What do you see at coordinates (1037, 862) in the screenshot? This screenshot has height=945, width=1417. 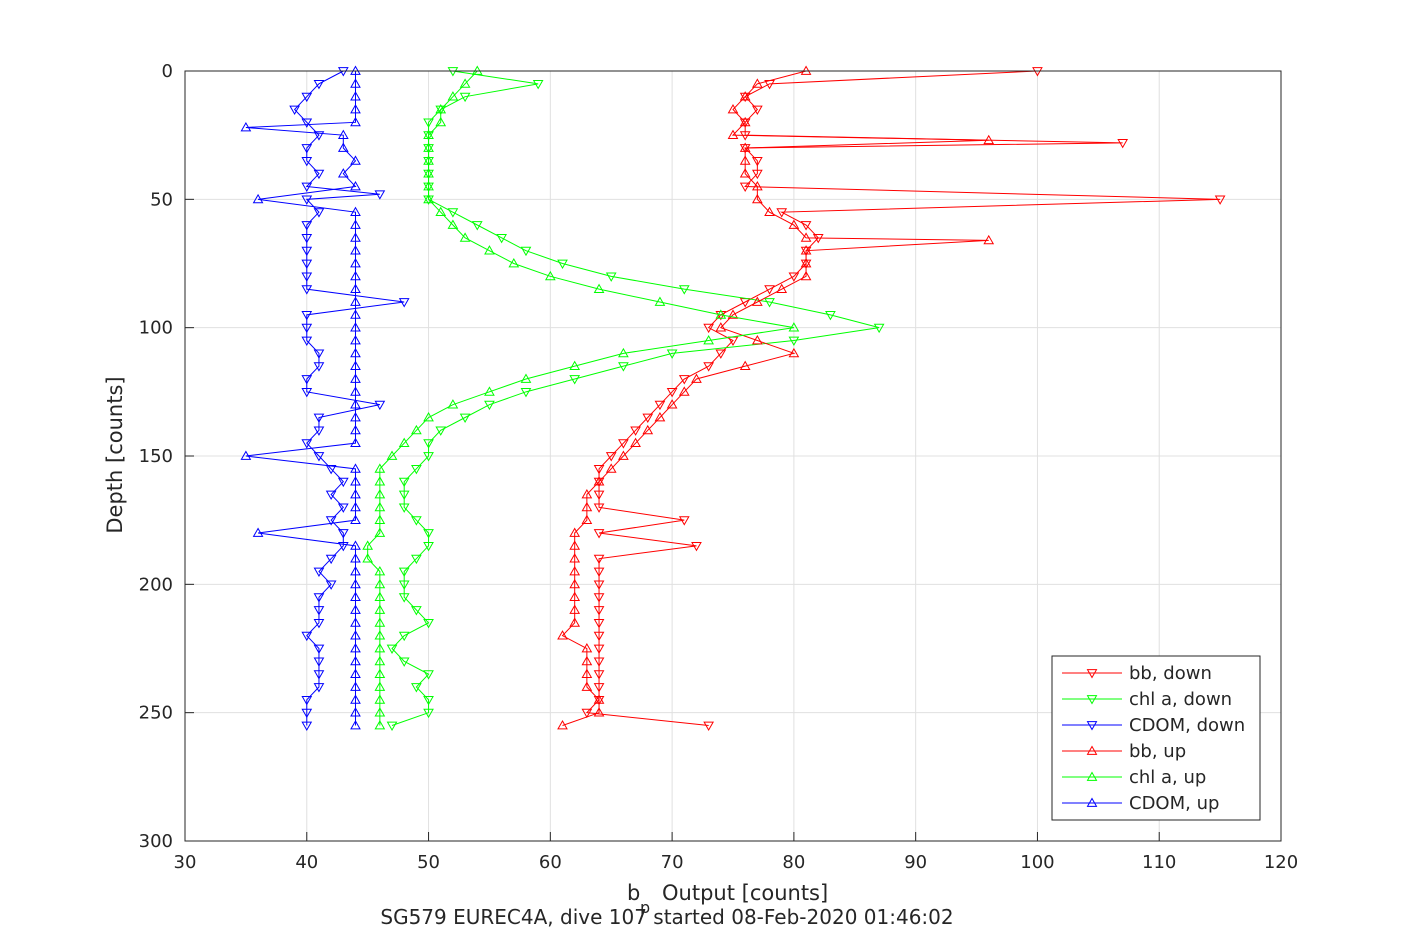 I see `x-tick-label: 100` at bounding box center [1037, 862].